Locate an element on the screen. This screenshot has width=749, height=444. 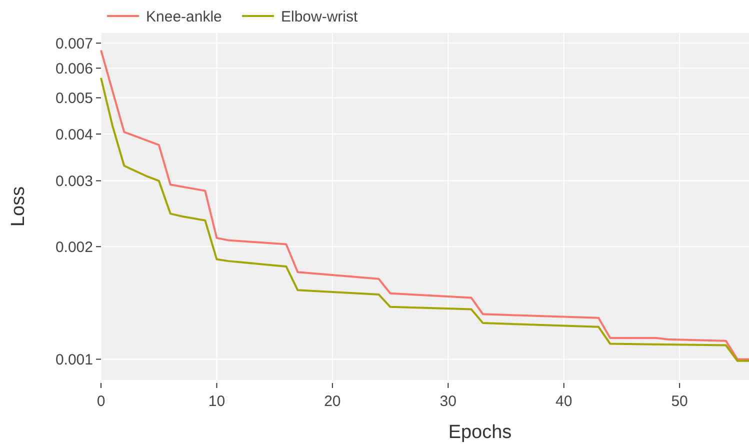
x-tick-label: 10 is located at coordinates (217, 401).